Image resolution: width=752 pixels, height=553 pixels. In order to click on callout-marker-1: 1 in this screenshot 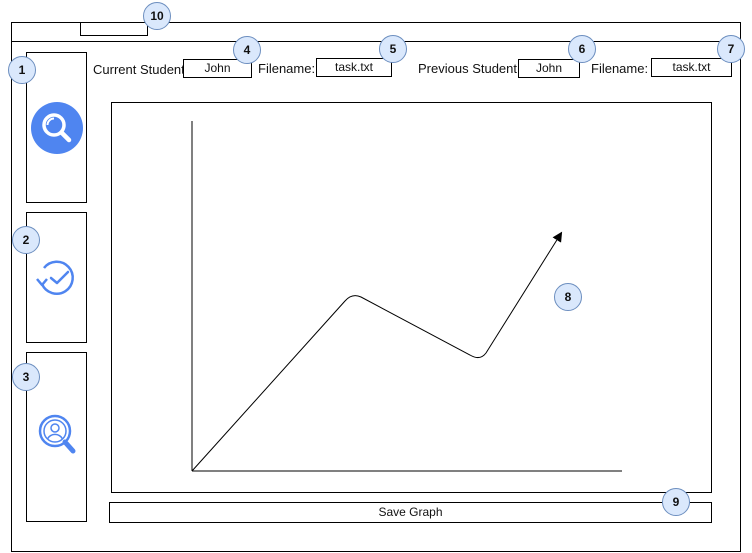, I will do `click(22, 70)`.